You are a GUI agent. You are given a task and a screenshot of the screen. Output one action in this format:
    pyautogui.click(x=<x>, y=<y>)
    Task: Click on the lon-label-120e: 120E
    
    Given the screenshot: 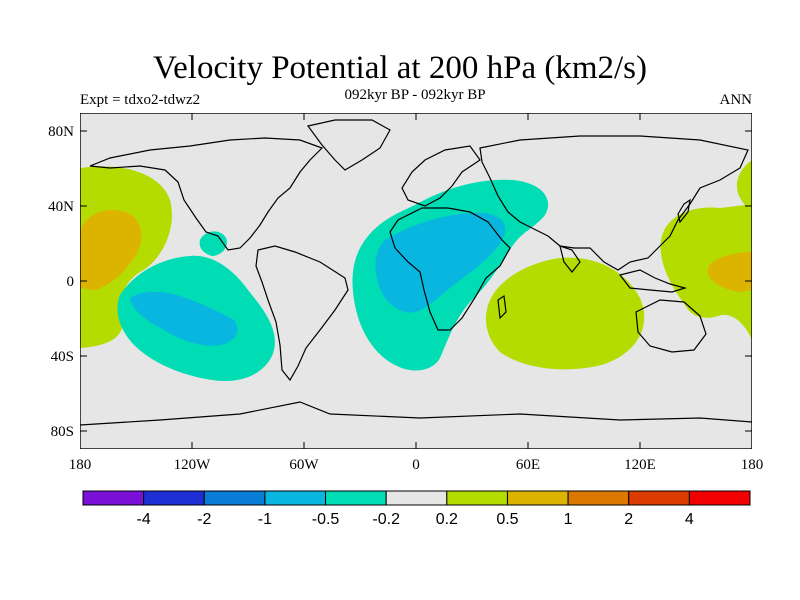 What is the action you would take?
    pyautogui.click(x=640, y=465)
    